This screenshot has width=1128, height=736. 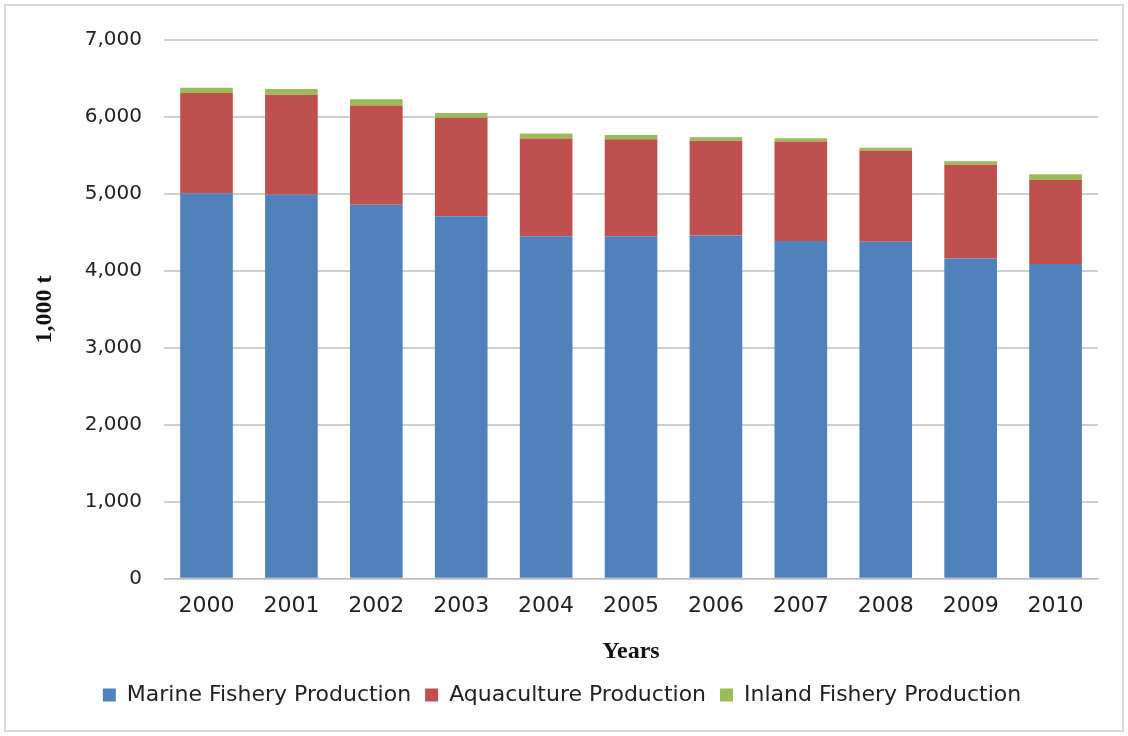 What do you see at coordinates (715, 604) in the screenshot?
I see `x-tick-label: 2006` at bounding box center [715, 604].